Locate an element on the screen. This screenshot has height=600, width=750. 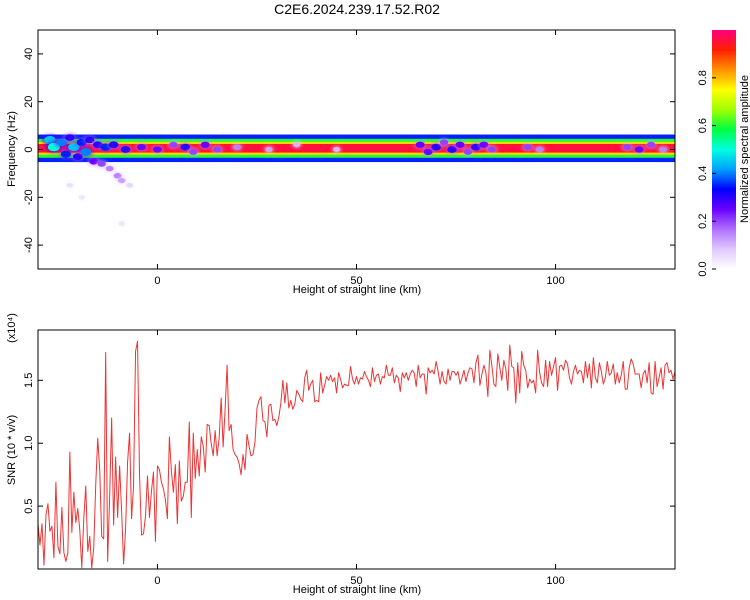
colorbar-gradient is located at coordinates (724, 149).